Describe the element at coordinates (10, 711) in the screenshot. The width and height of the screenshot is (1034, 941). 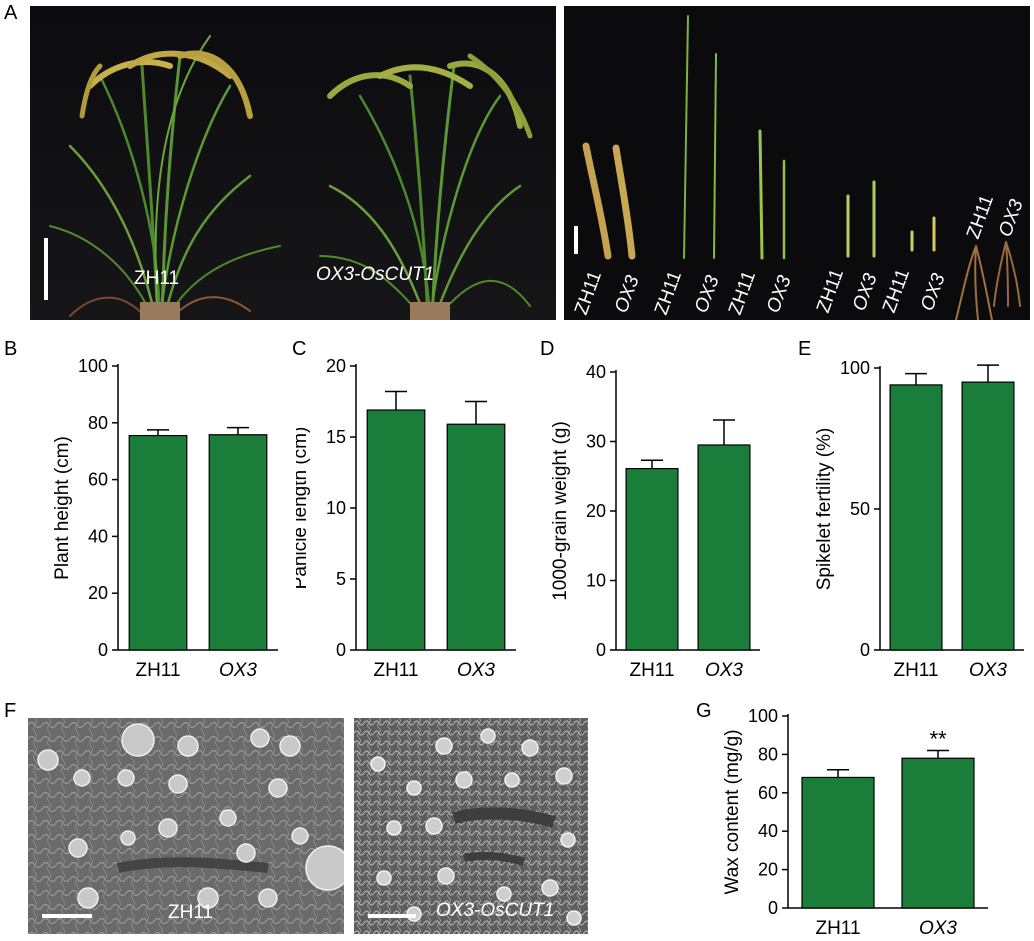
I see `panel-letter-f: F` at that location.